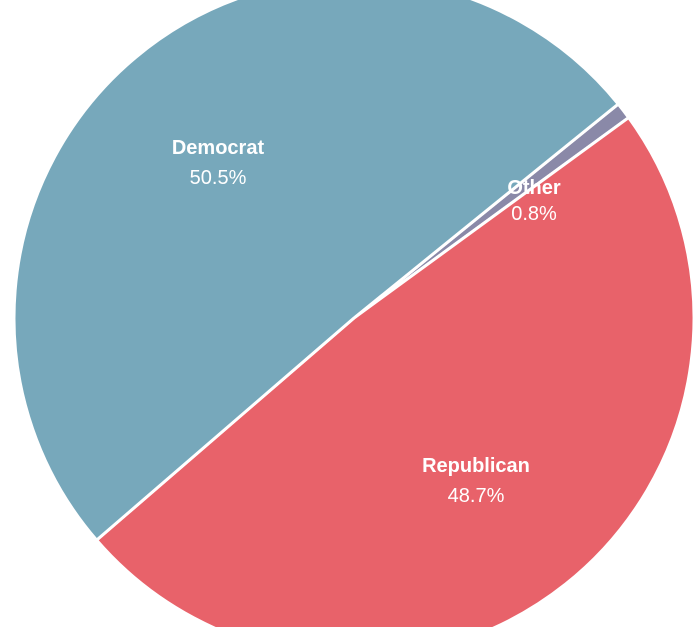 This screenshot has height=627, width=695. I want to click on slice-label-republican: Republican, so click(476, 466).